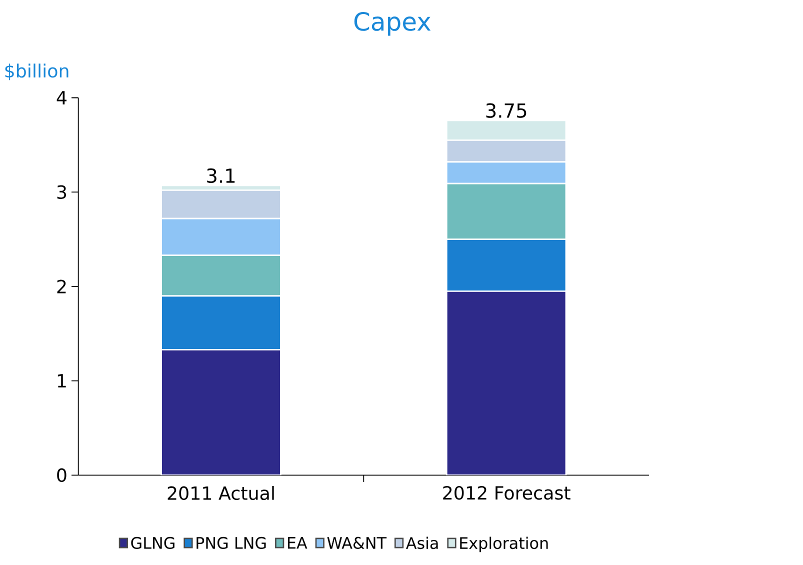 The height and width of the screenshot is (565, 803). Describe the element at coordinates (152, 542) in the screenshot. I see `legend-label: GLNG` at that location.